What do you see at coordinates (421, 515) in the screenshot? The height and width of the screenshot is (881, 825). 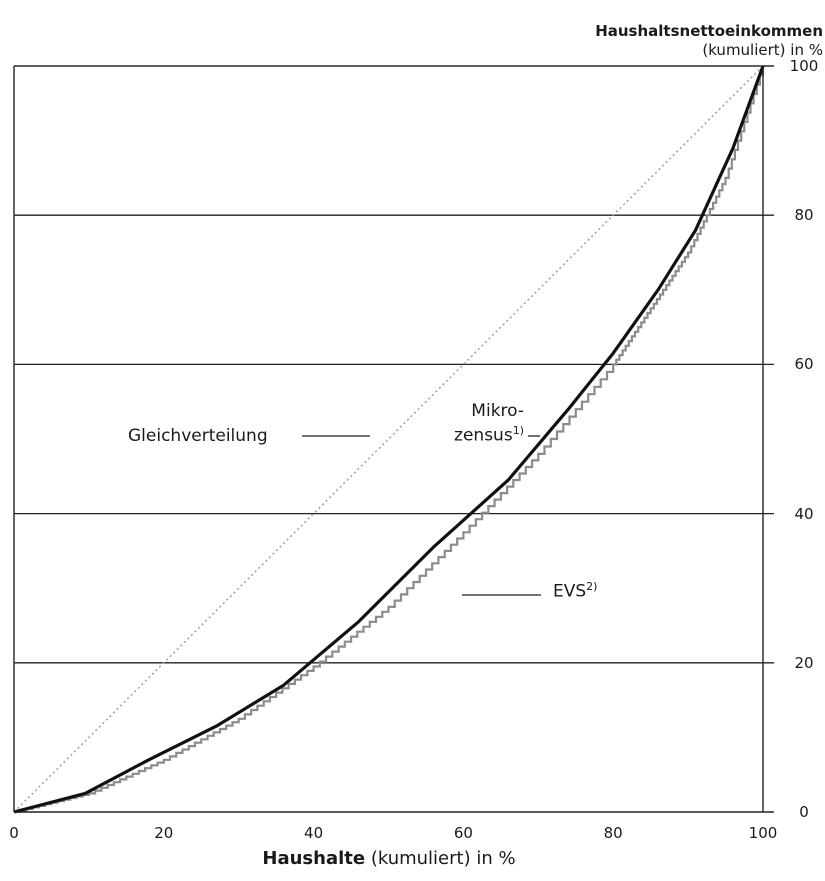 I see `annotation-leaders` at bounding box center [421, 515].